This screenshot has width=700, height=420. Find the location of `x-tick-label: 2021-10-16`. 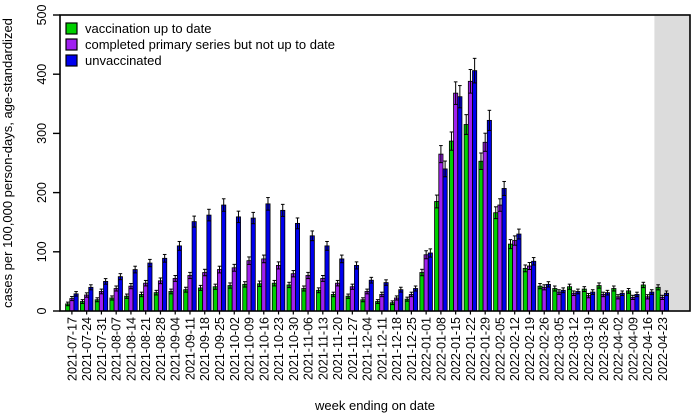

x-tick-label: 2021-10-16 is located at coordinates (264, 349).